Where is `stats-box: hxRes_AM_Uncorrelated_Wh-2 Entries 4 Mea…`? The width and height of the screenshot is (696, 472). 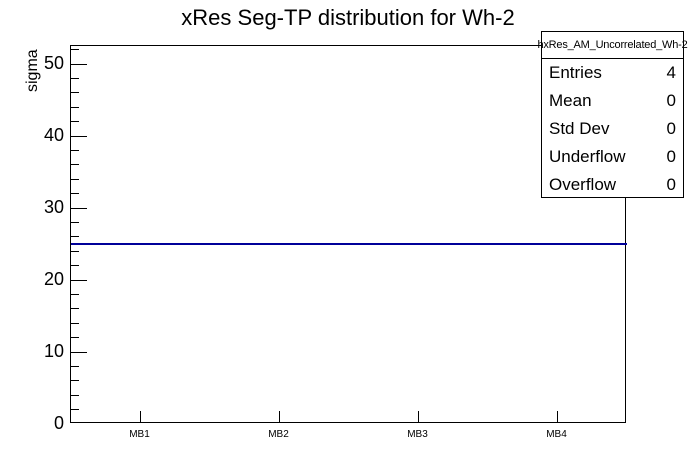
stats-box: hxRes_AM_Uncorrelated_Wh-2 Entries 4 Mea… is located at coordinates (612, 115).